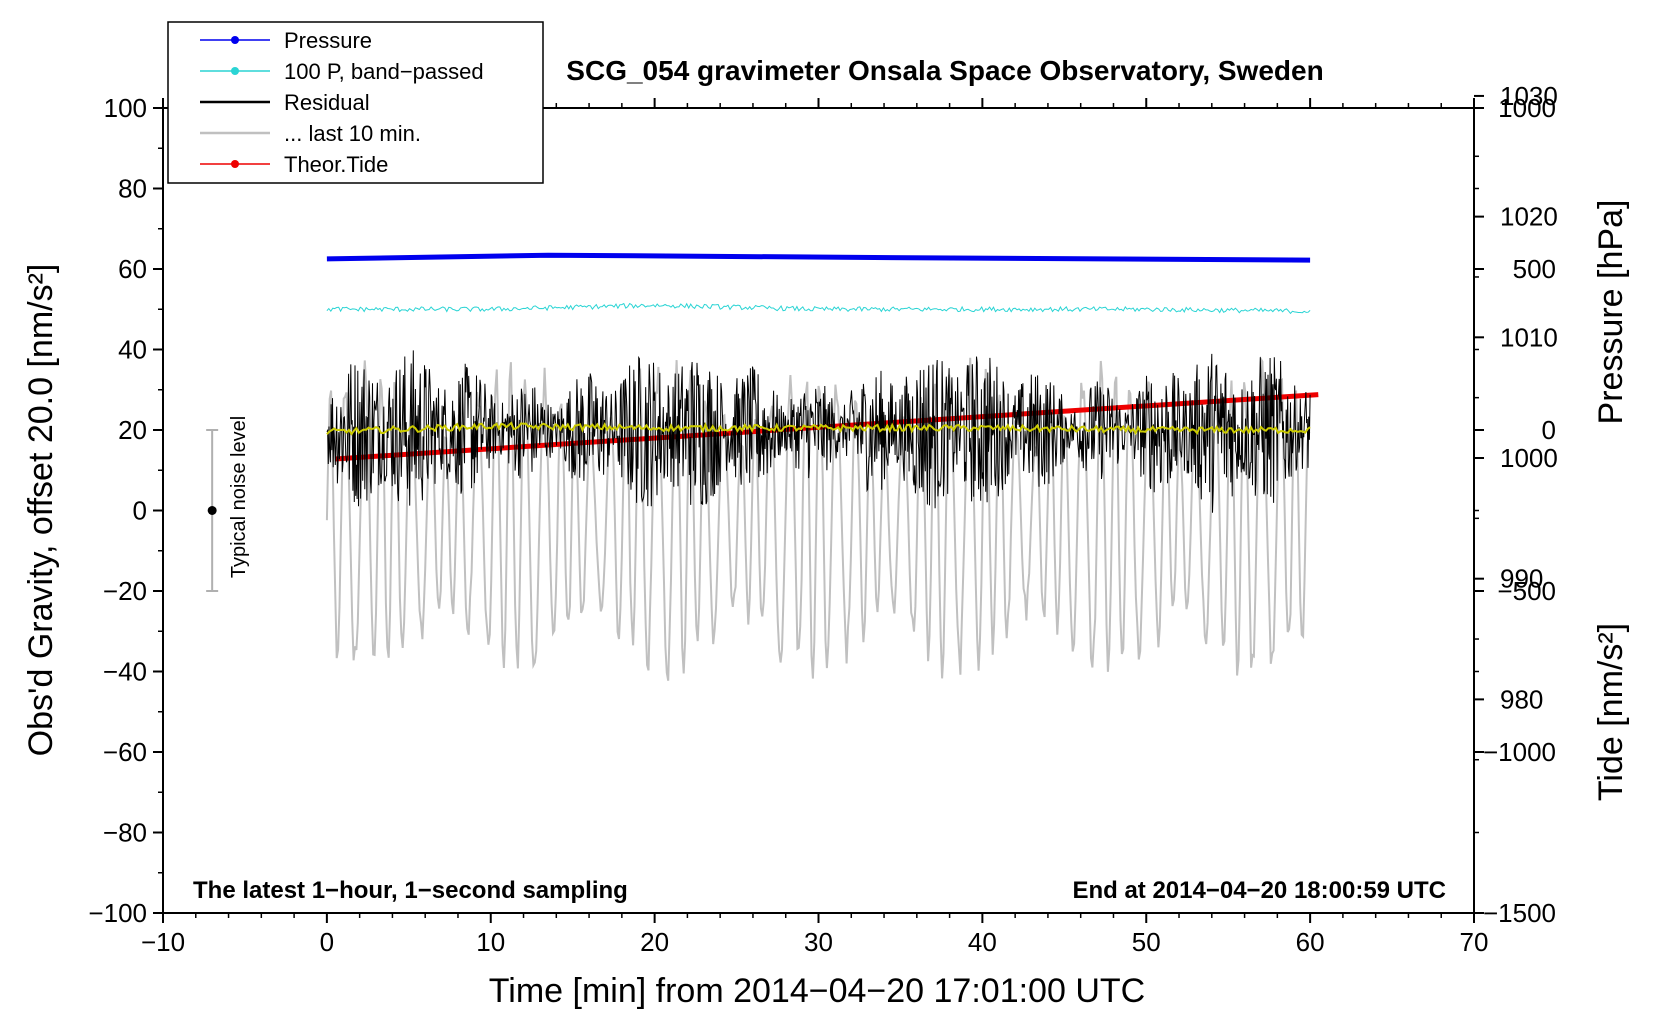  Describe the element at coordinates (1521, 579) in the screenshot. I see `pressure-tick-label: 990` at that location.